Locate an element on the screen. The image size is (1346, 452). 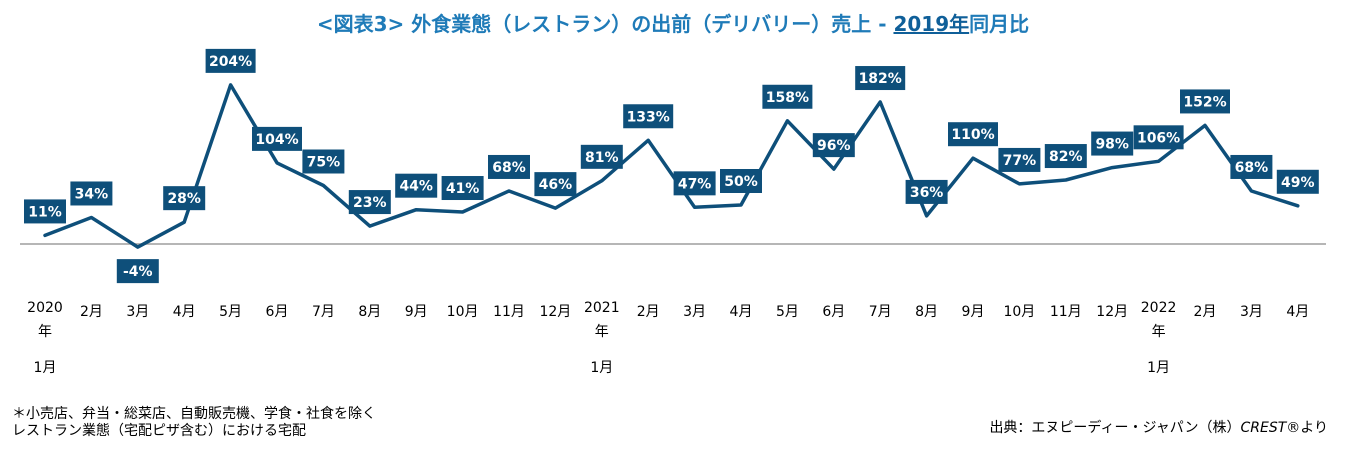
chart-title: <図表3> 外食業態（レストラン）の出前（デリバリー）売上 - 2019年同月比 is located at coordinates (673, 22).